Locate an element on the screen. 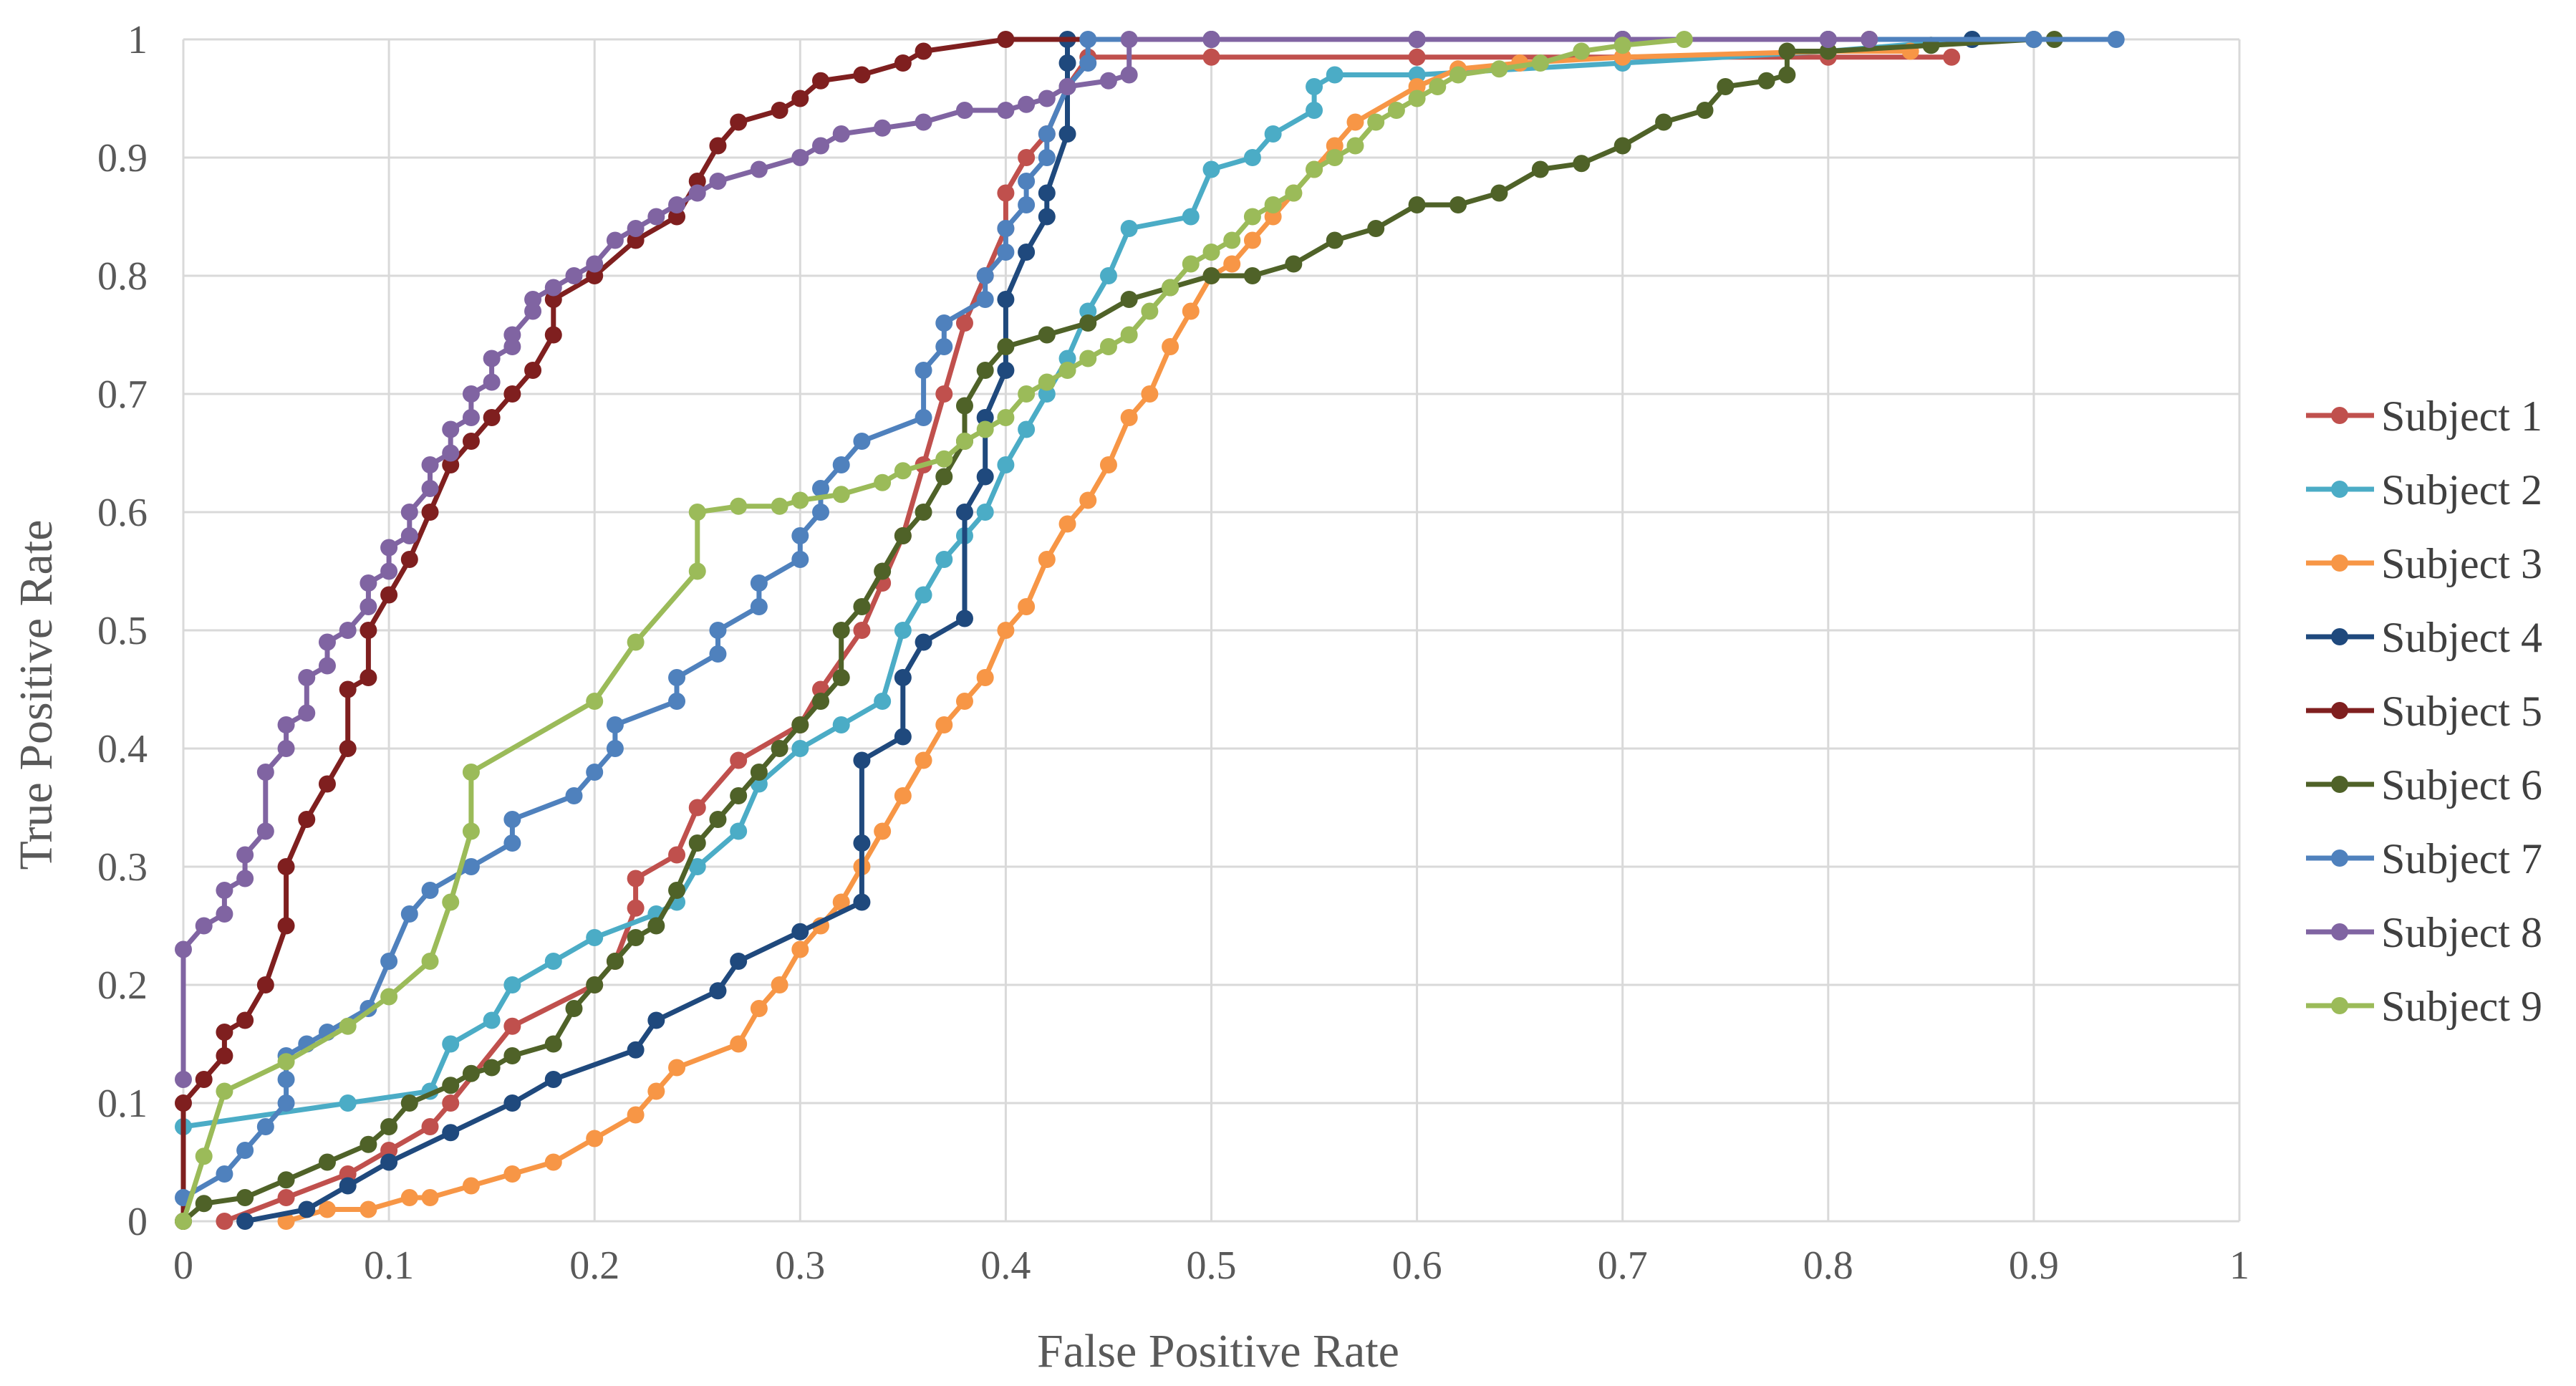  y-tick-label: 0.8 is located at coordinates (122, 276).